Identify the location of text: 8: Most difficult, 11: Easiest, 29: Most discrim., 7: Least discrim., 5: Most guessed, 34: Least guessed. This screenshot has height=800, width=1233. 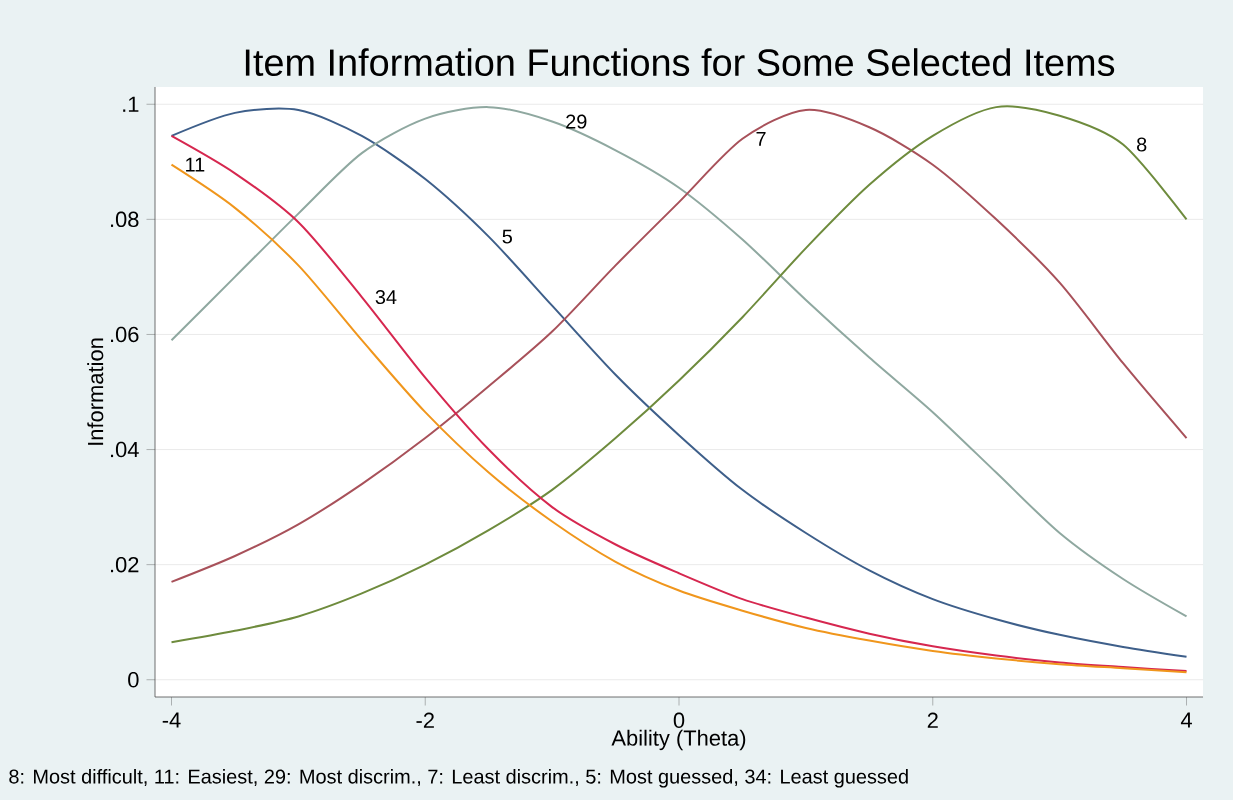
(458, 778).